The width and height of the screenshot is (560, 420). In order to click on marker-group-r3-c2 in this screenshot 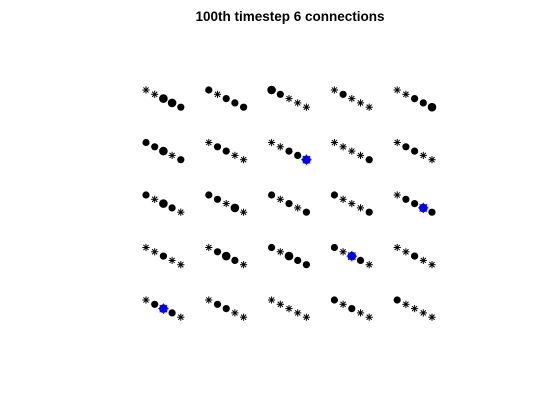, I will do `click(226, 203)`.